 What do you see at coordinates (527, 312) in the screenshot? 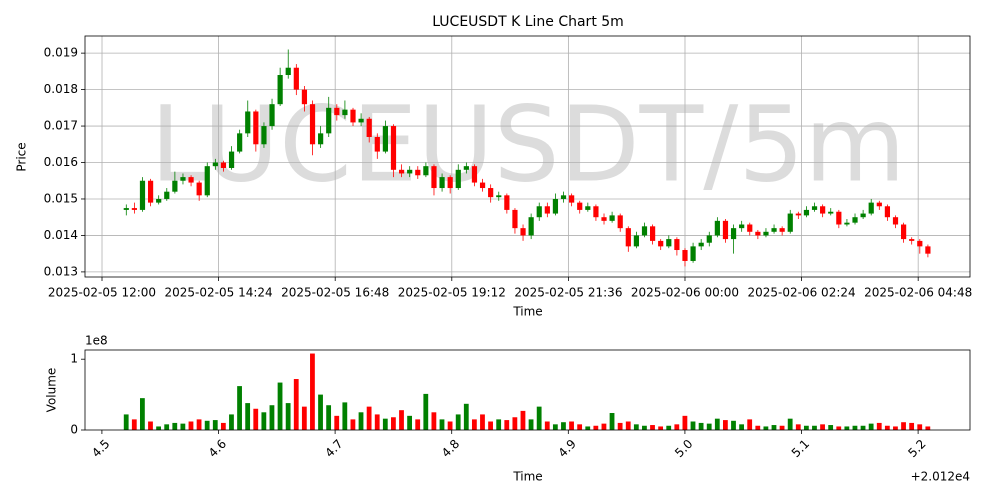
I see `x-axis-label: Time` at bounding box center [527, 312].